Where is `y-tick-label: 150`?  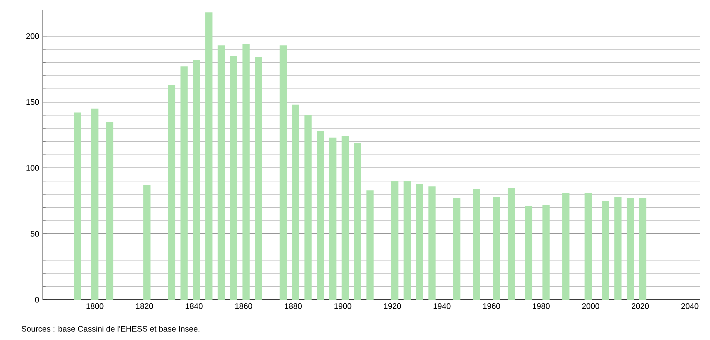 y-tick-label: 150 is located at coordinates (33, 102).